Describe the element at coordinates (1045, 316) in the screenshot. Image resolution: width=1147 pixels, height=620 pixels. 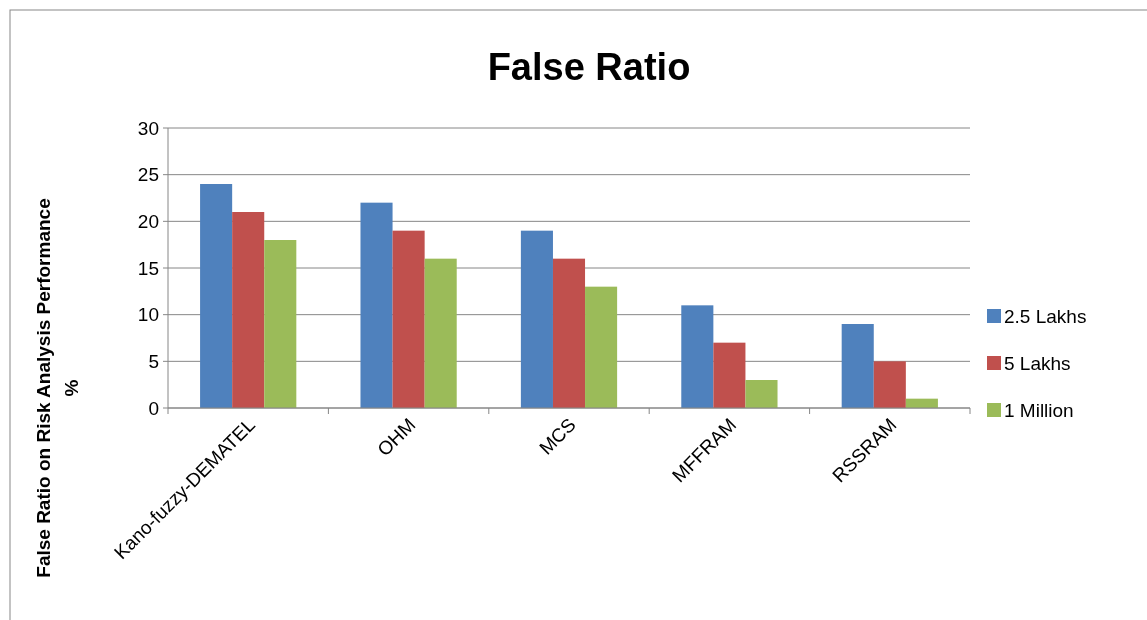
I see `legend-label: 2.5 Lakhs` at that location.